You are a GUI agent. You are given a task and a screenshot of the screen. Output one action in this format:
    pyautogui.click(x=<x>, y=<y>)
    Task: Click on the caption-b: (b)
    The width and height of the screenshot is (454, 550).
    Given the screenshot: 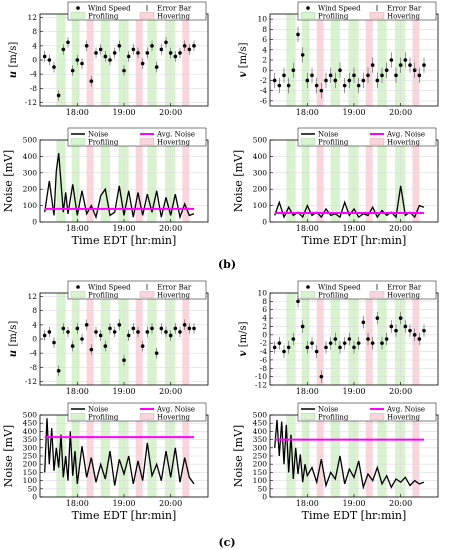 What is the action you would take?
    pyautogui.click(x=227, y=264)
    